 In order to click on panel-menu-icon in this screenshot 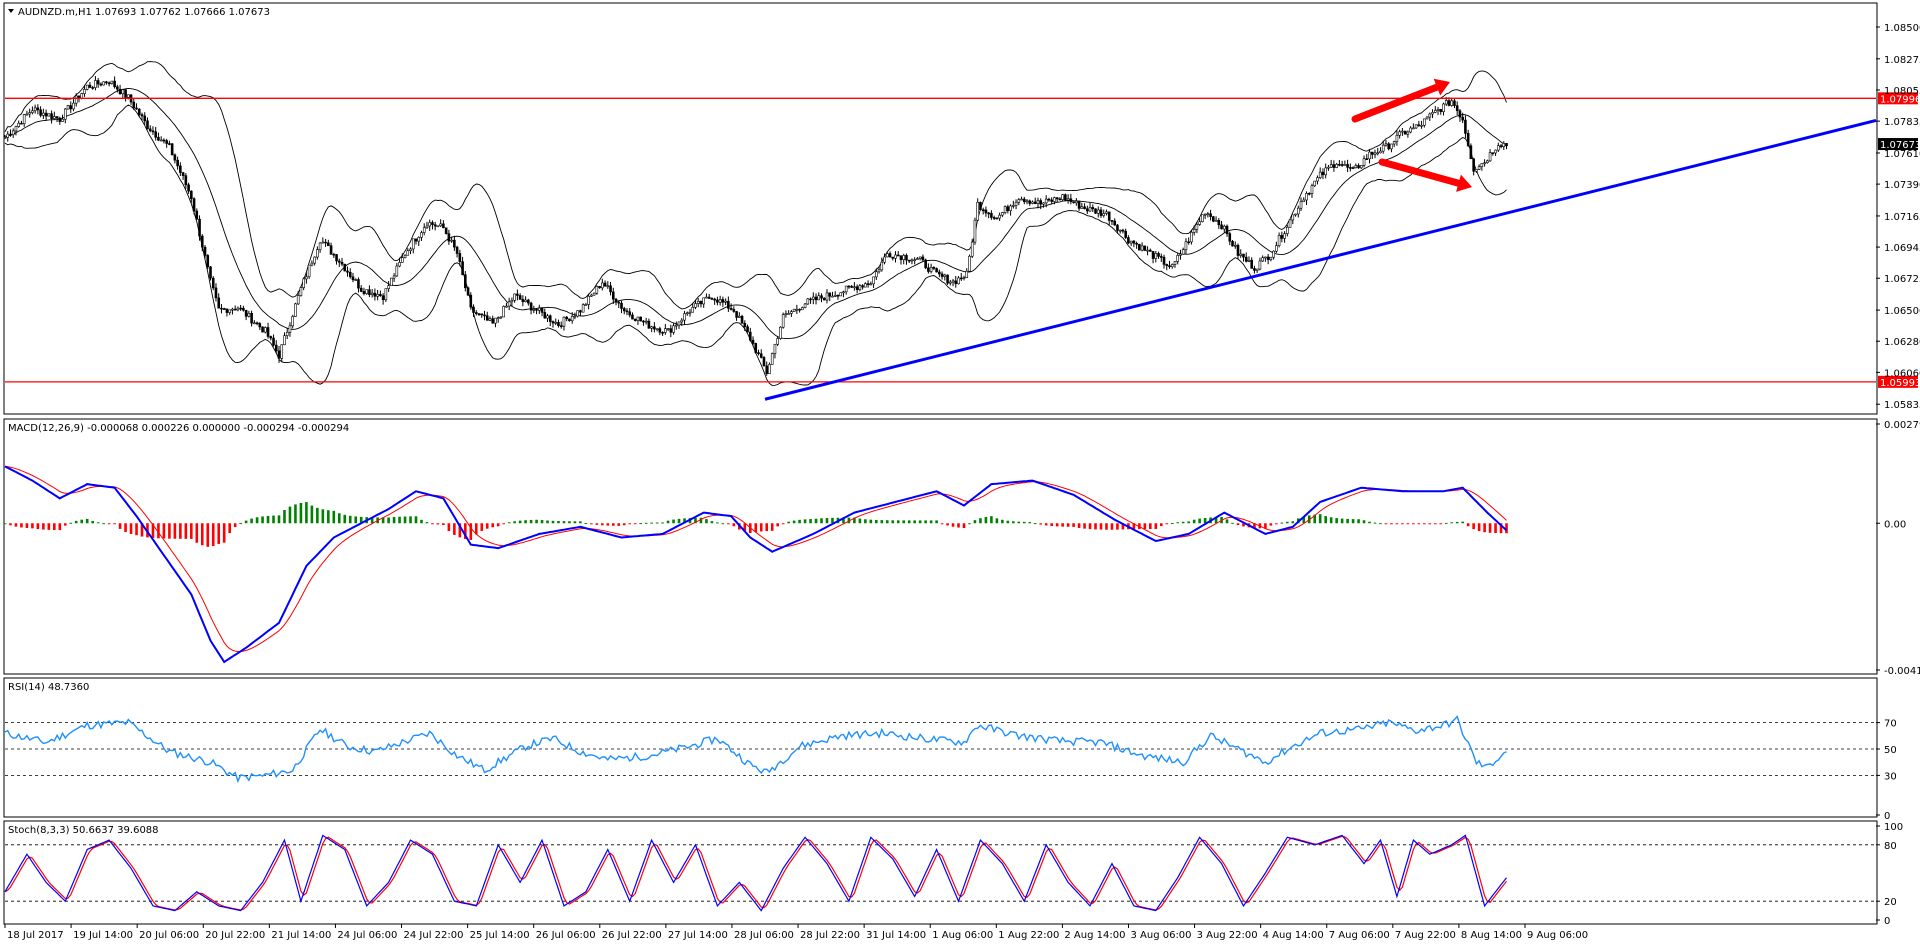, I will do `click(11, 11)`.